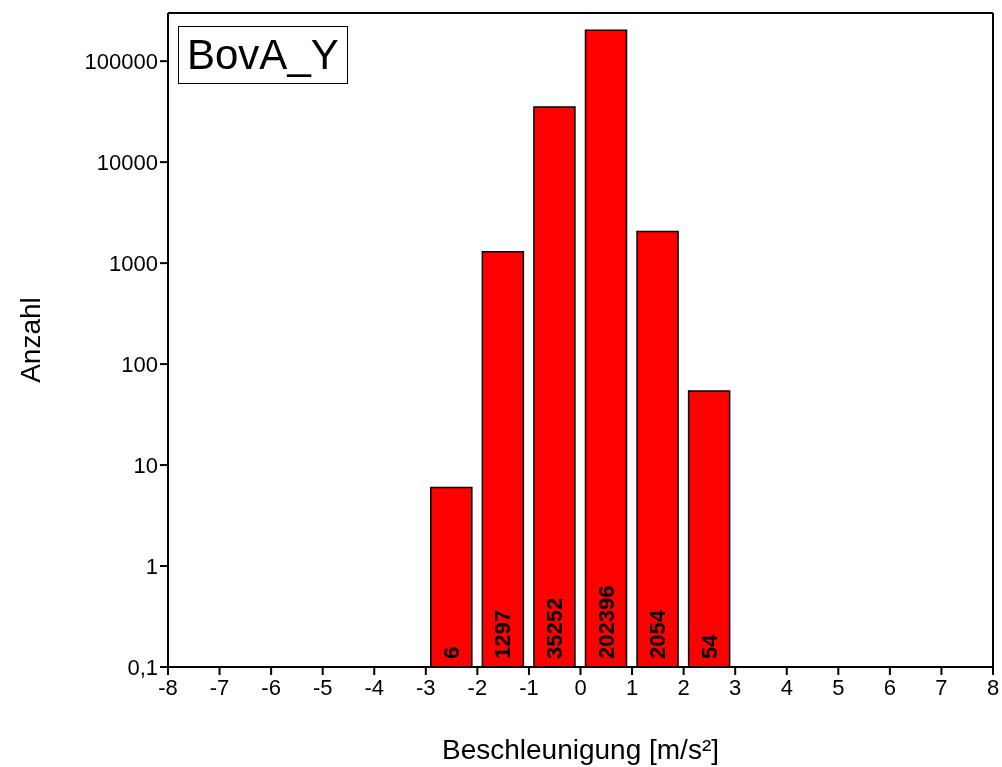  I want to click on x-tick-label: -6, so click(271, 687).